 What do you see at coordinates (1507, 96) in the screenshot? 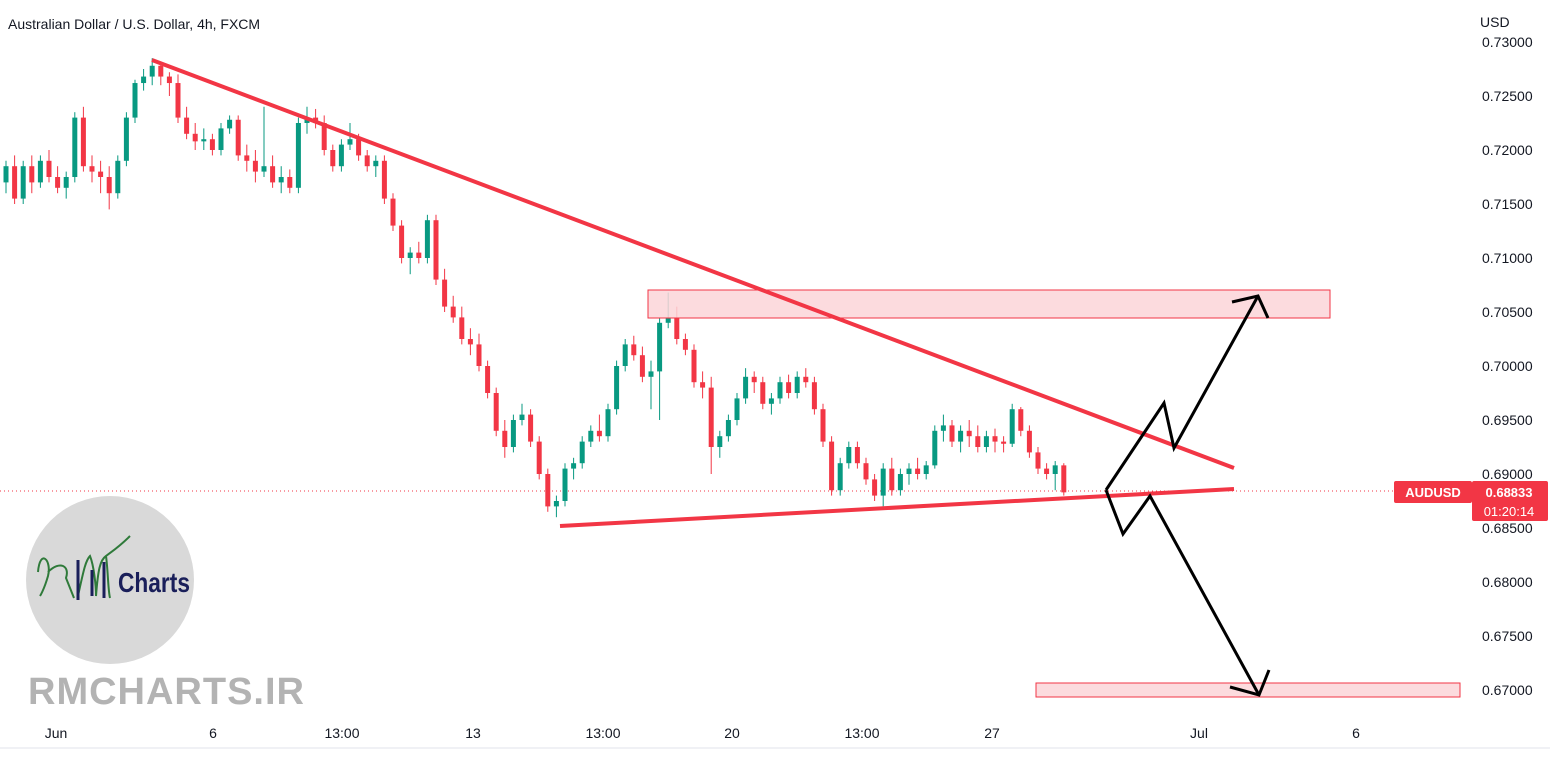
I see `price-tick-label: 0.72500` at bounding box center [1507, 96].